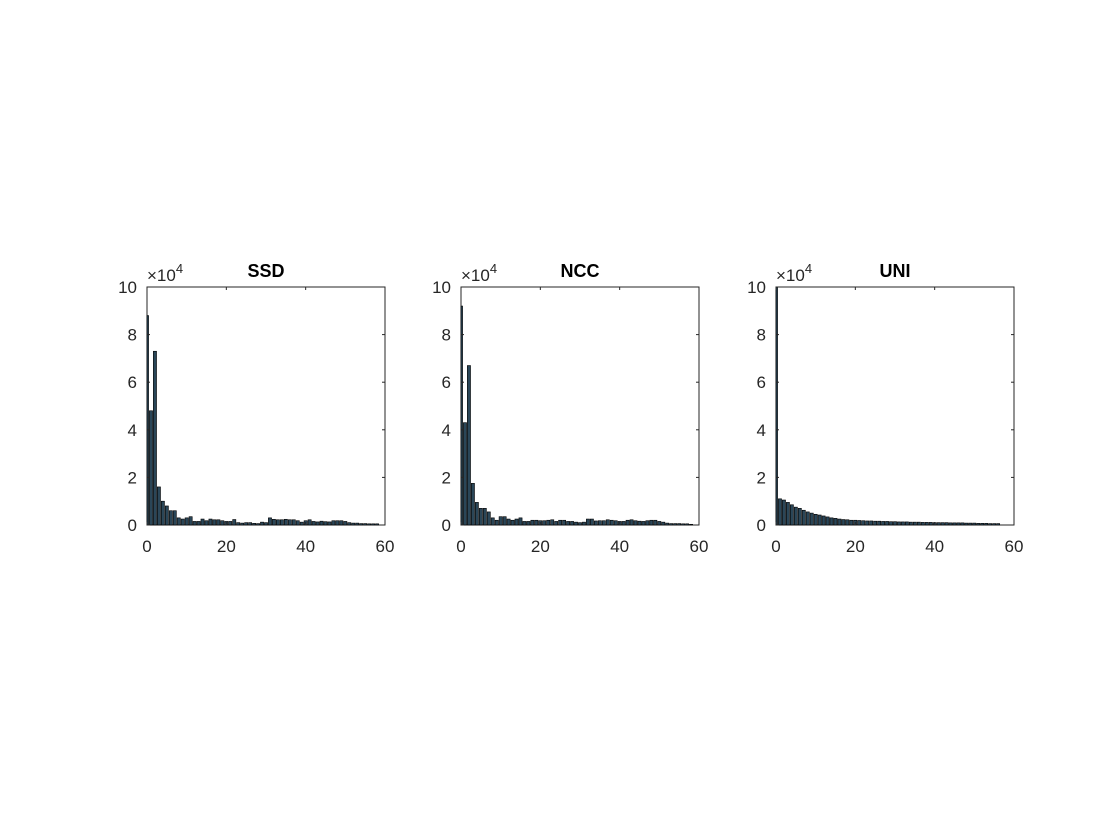 The height and width of the screenshot is (840, 1120). Describe the element at coordinates (761, 477) in the screenshot. I see `y-tick-label-uni: 2` at that location.